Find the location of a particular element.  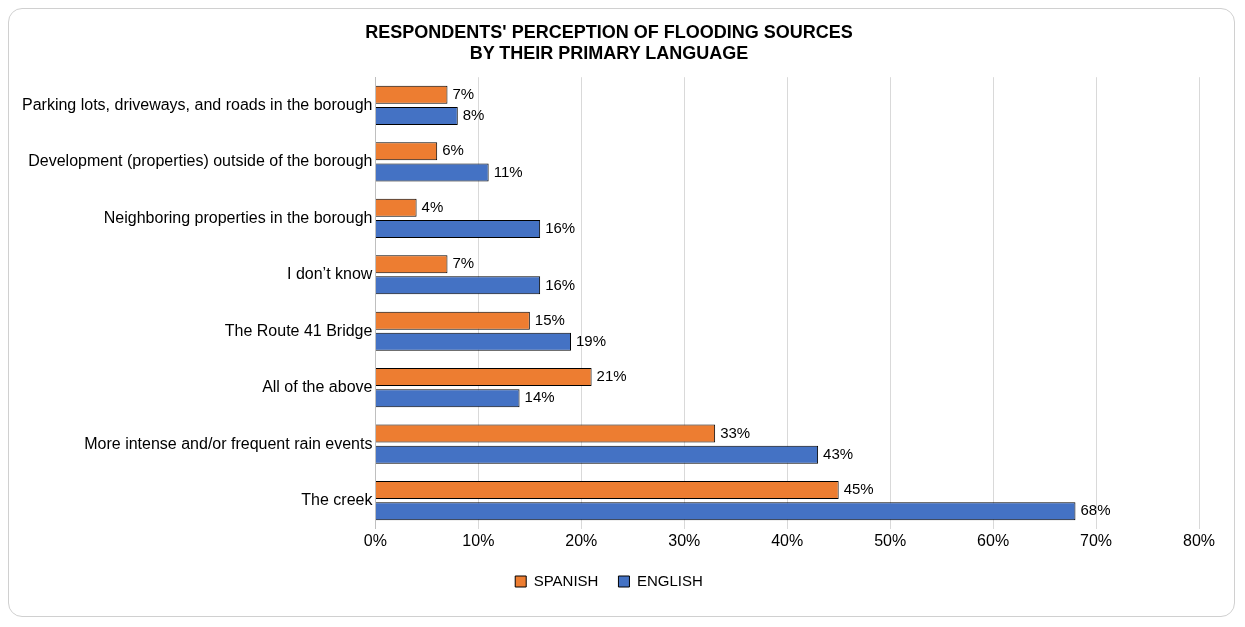

data-label: 6% is located at coordinates (453, 150).